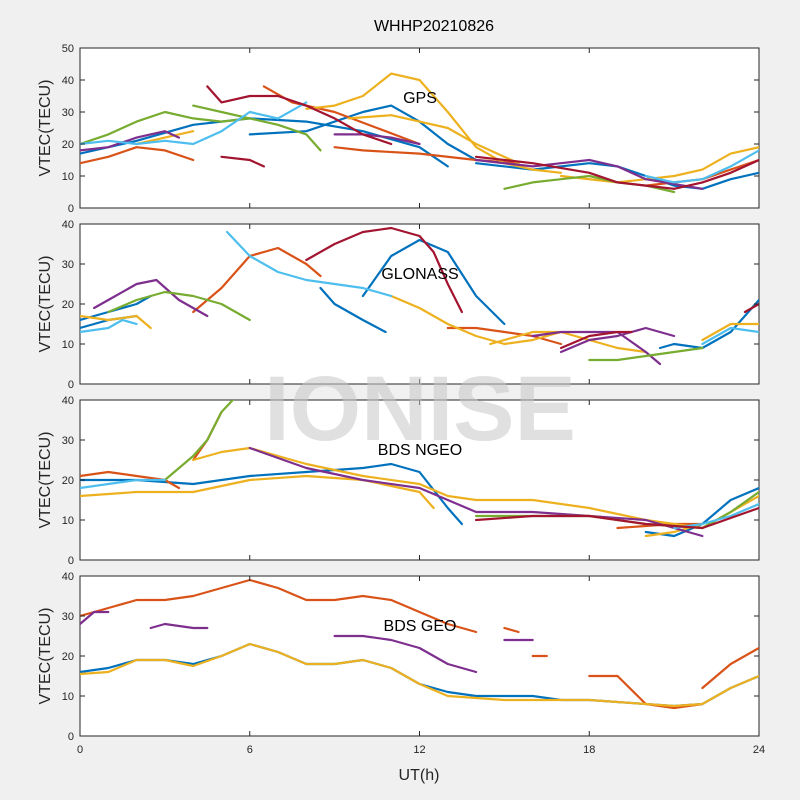 The image size is (800, 800). I want to click on x-tick-label: 6, so click(250, 750).